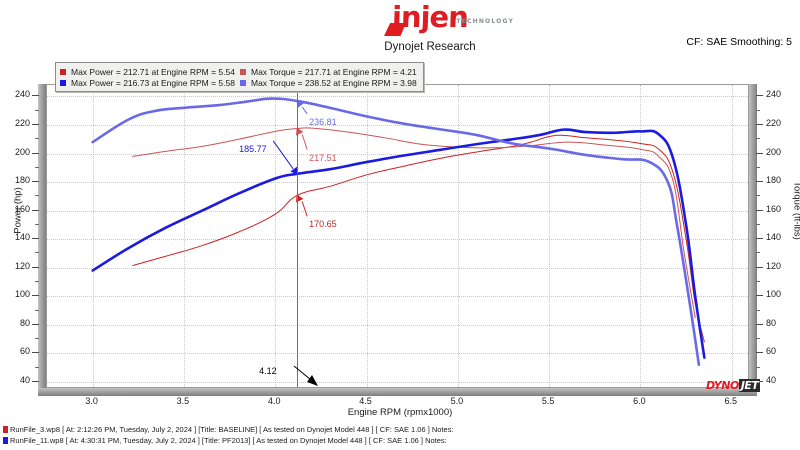 The image size is (800, 450). What do you see at coordinates (739, 42) in the screenshot?
I see `cf-smoothing-label: CF: SAE Smoothing: 5` at bounding box center [739, 42].